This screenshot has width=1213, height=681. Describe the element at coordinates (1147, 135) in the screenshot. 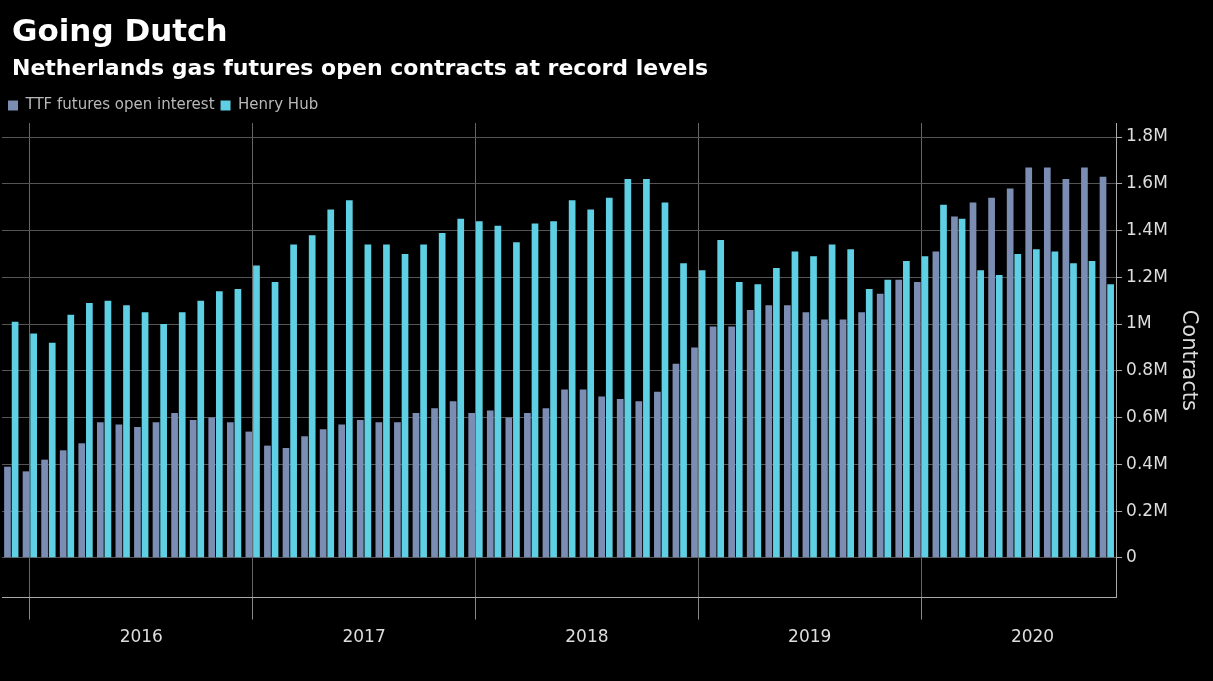

I see `y-tick-label: 1.8M` at that location.